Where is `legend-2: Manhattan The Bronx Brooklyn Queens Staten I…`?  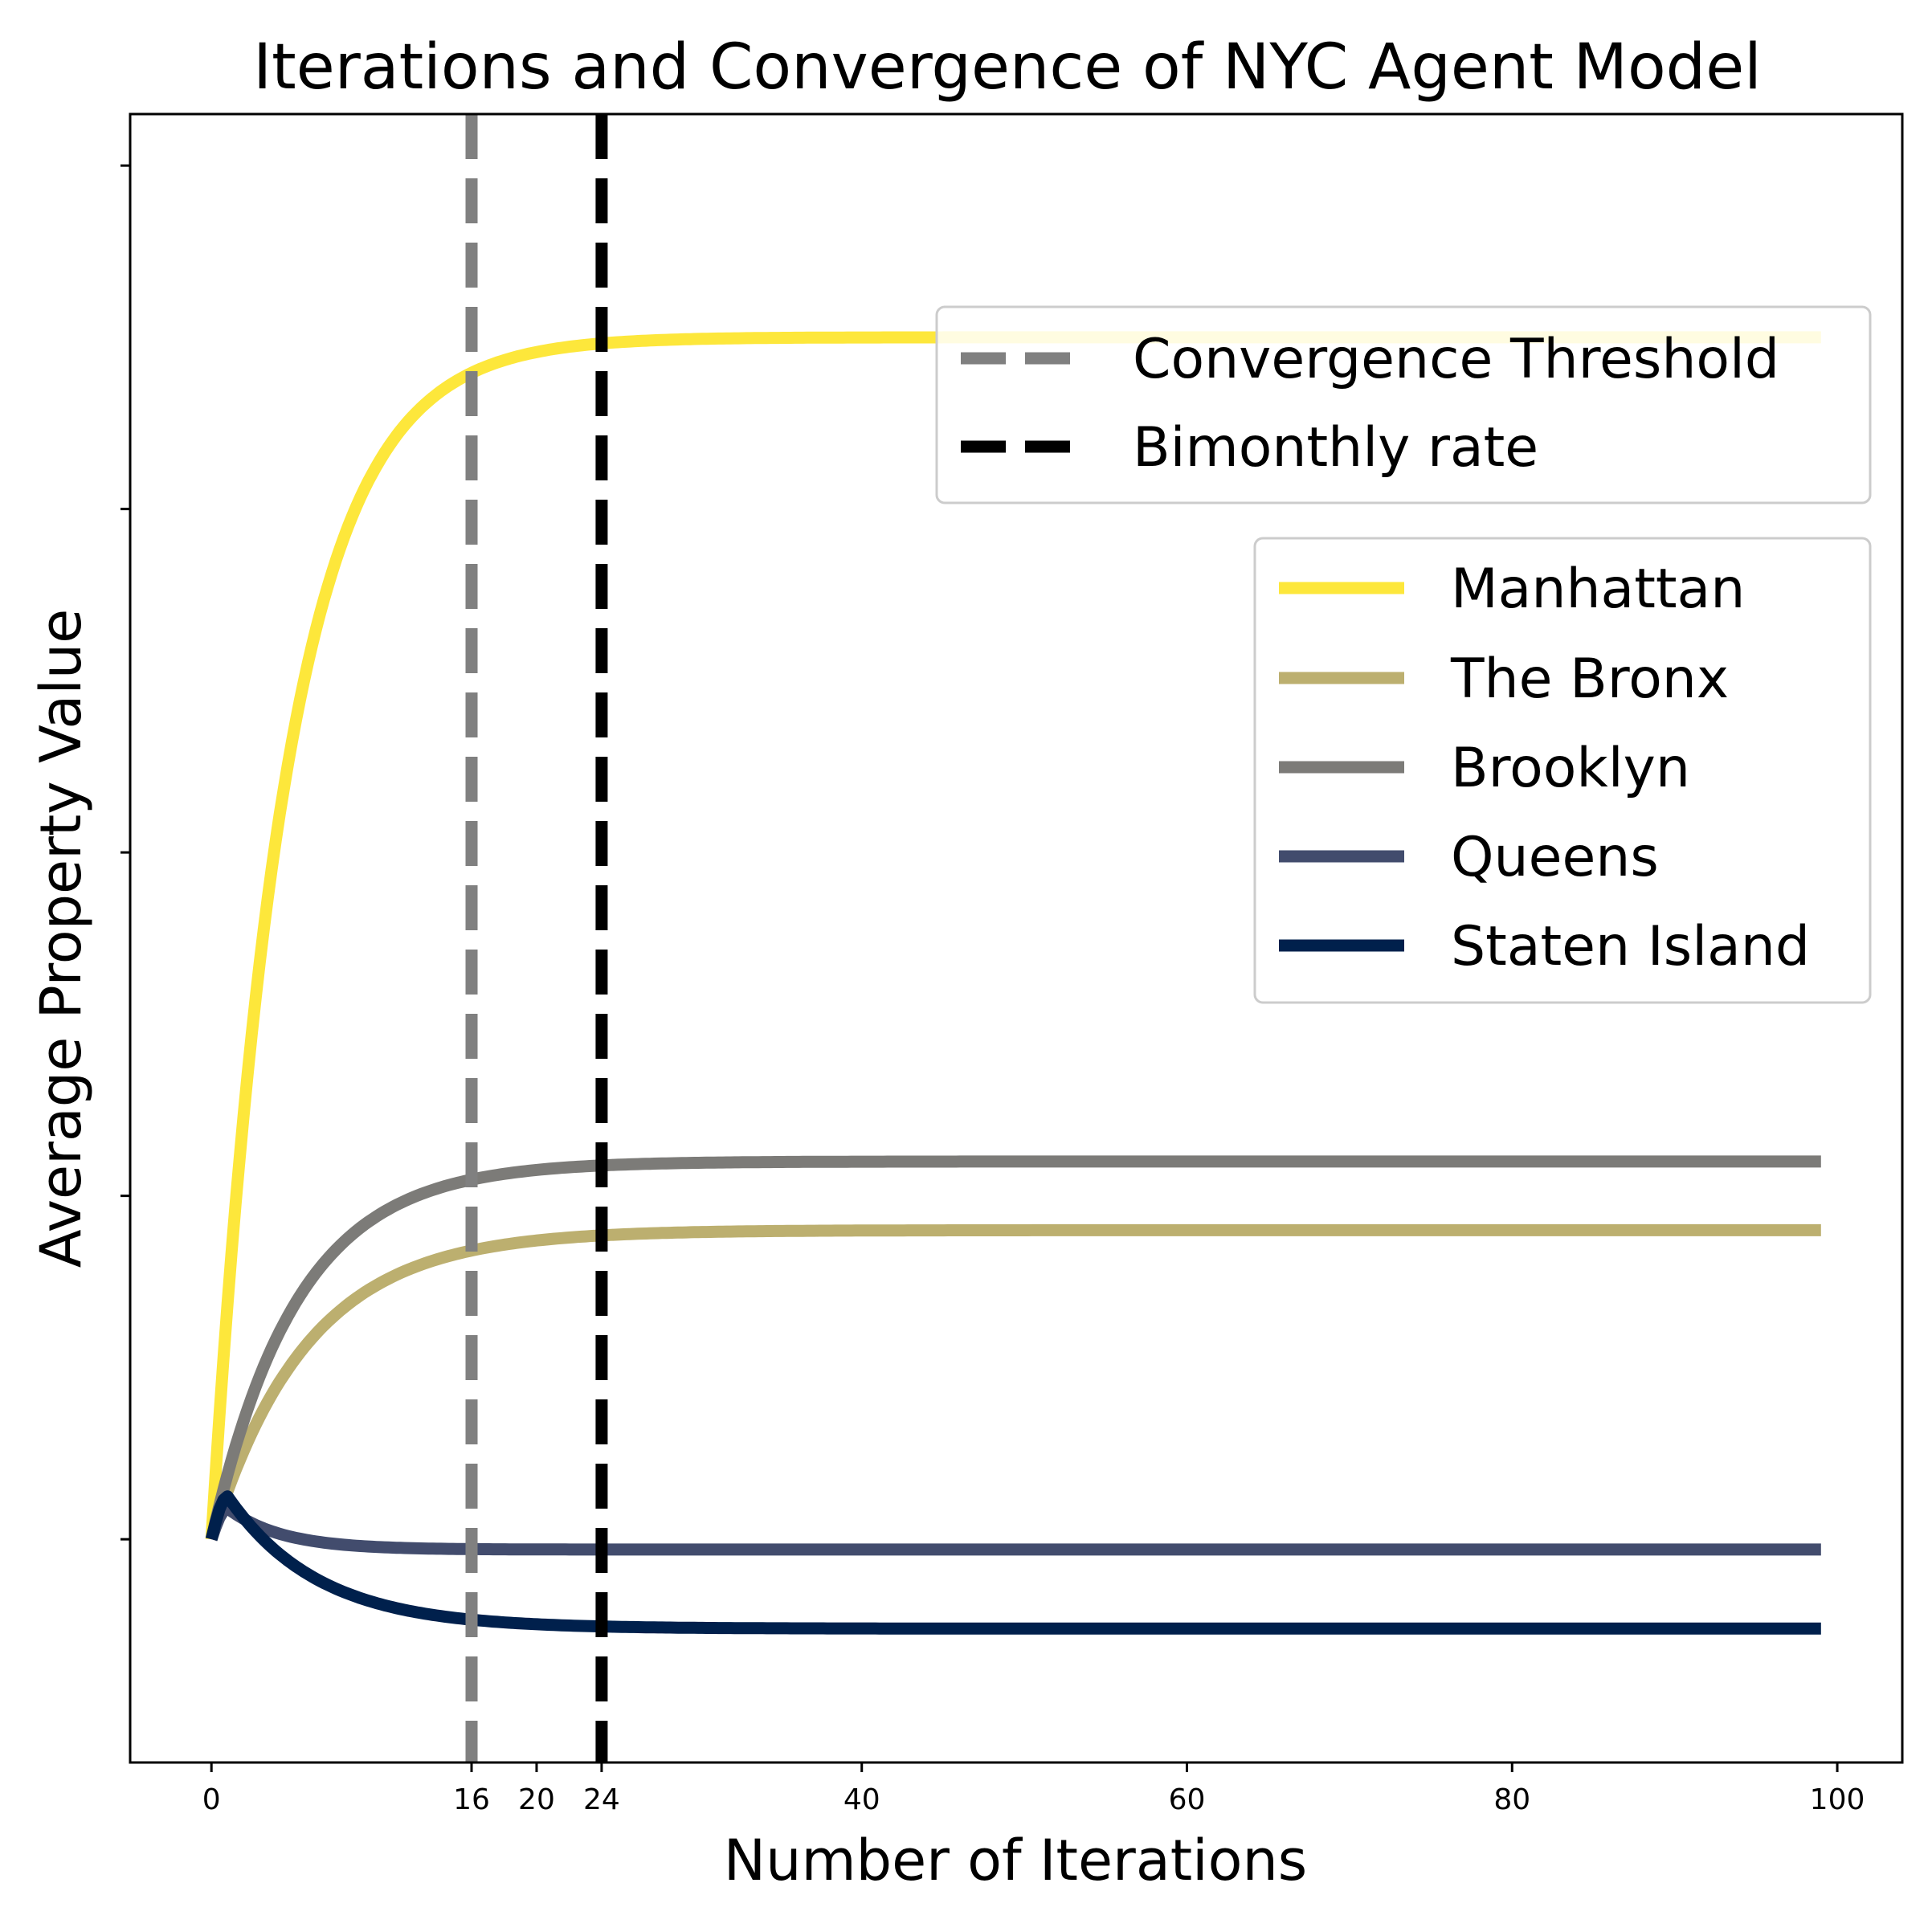 legend-2: Manhattan The Bronx Brooklyn Queens Staten I… is located at coordinates (1562, 771).